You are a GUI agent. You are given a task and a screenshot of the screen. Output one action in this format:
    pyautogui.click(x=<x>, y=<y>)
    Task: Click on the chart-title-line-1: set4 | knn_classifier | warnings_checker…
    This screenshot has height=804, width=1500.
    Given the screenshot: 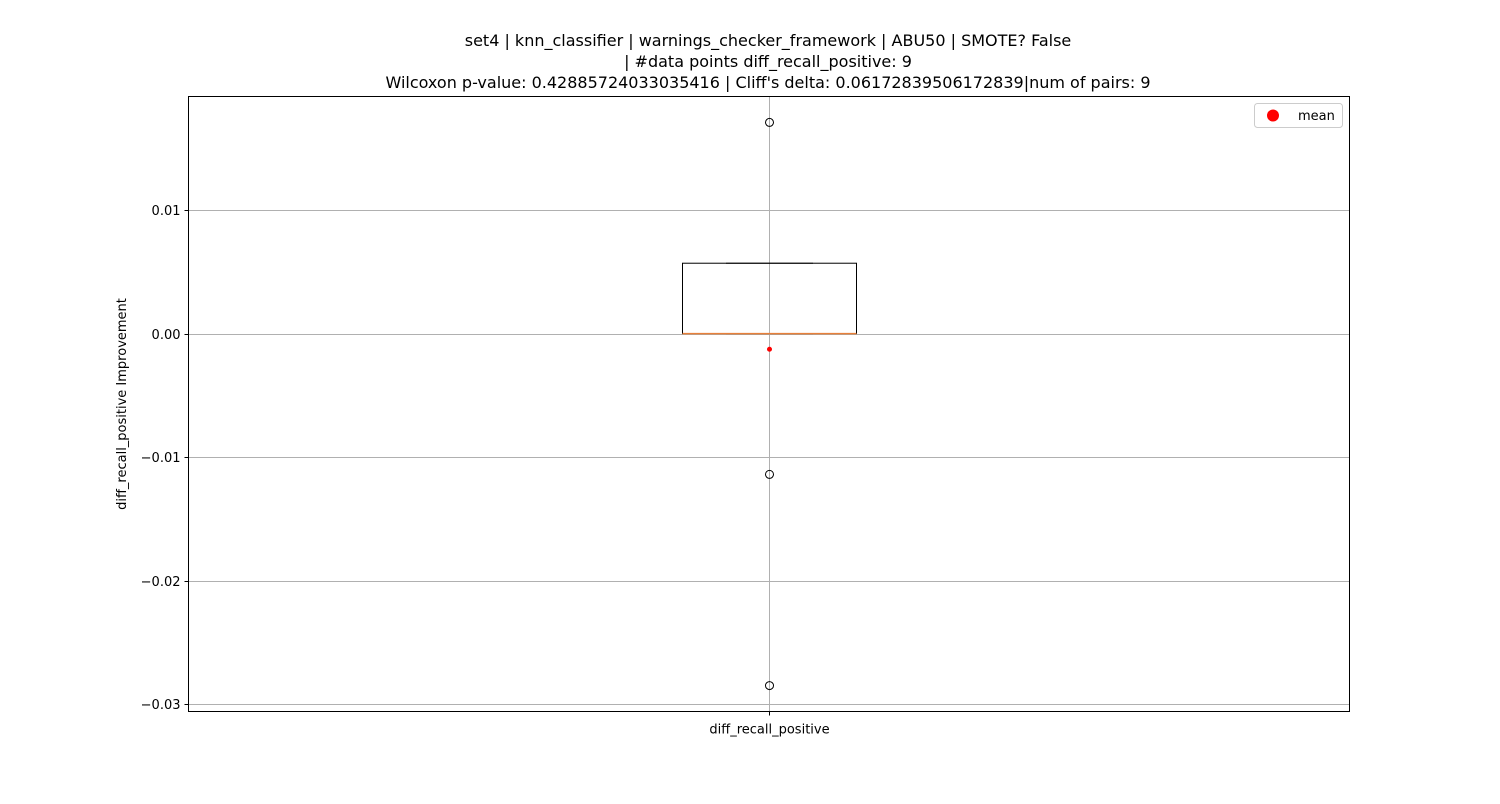 What is the action you would take?
    pyautogui.click(x=768, y=41)
    